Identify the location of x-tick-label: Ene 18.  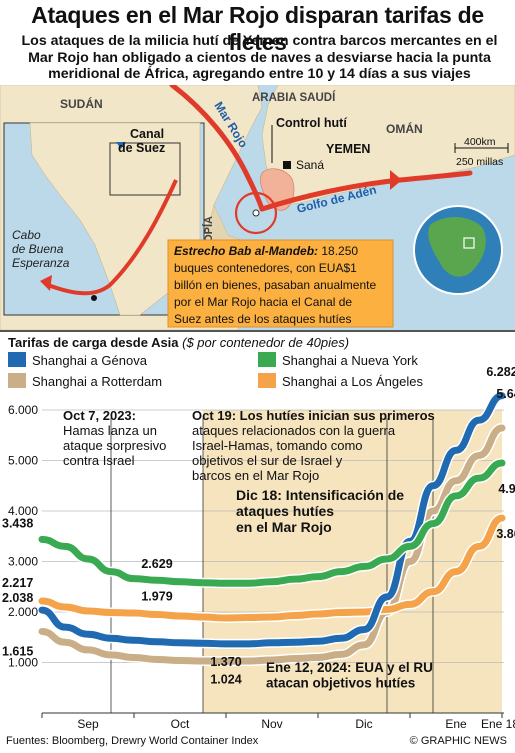
(498, 724).